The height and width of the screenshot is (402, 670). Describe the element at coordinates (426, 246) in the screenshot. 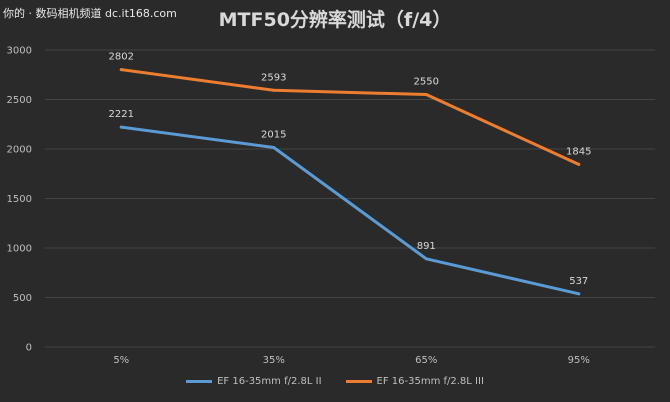

I see `data-label-series-1: 891` at that location.